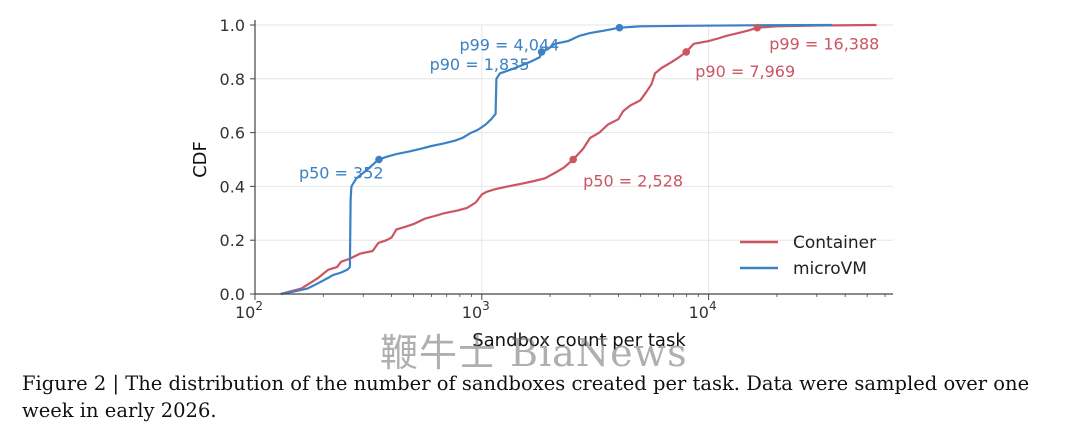 Image resolution: width=1080 pixels, height=439 pixels. I want to click on microvm-percentile-label: p90 = 1,835, so click(480, 64).